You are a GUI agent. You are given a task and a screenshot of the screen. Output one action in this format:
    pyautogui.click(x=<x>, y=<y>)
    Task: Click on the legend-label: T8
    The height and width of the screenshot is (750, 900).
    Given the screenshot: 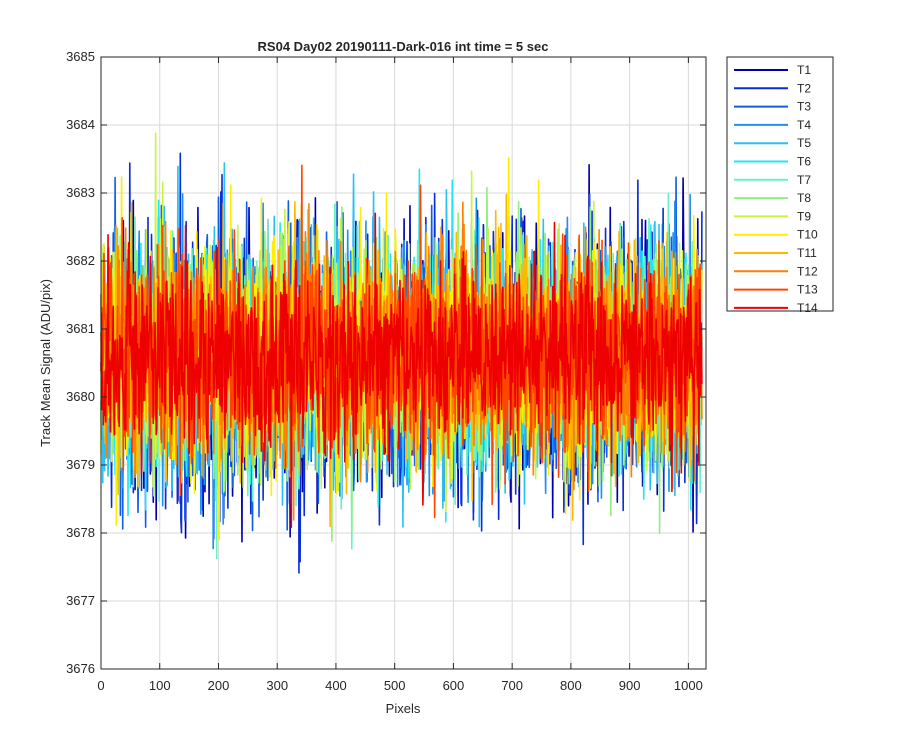 What is the action you would take?
    pyautogui.click(x=804, y=198)
    